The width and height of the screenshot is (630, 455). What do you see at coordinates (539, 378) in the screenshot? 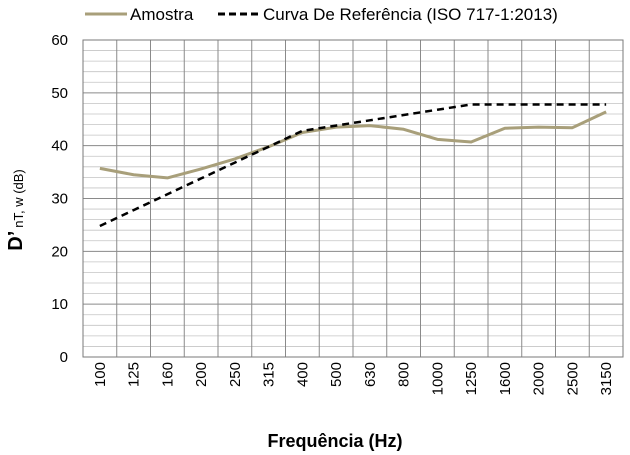
I see `x-tick-label: 2000` at bounding box center [539, 378].